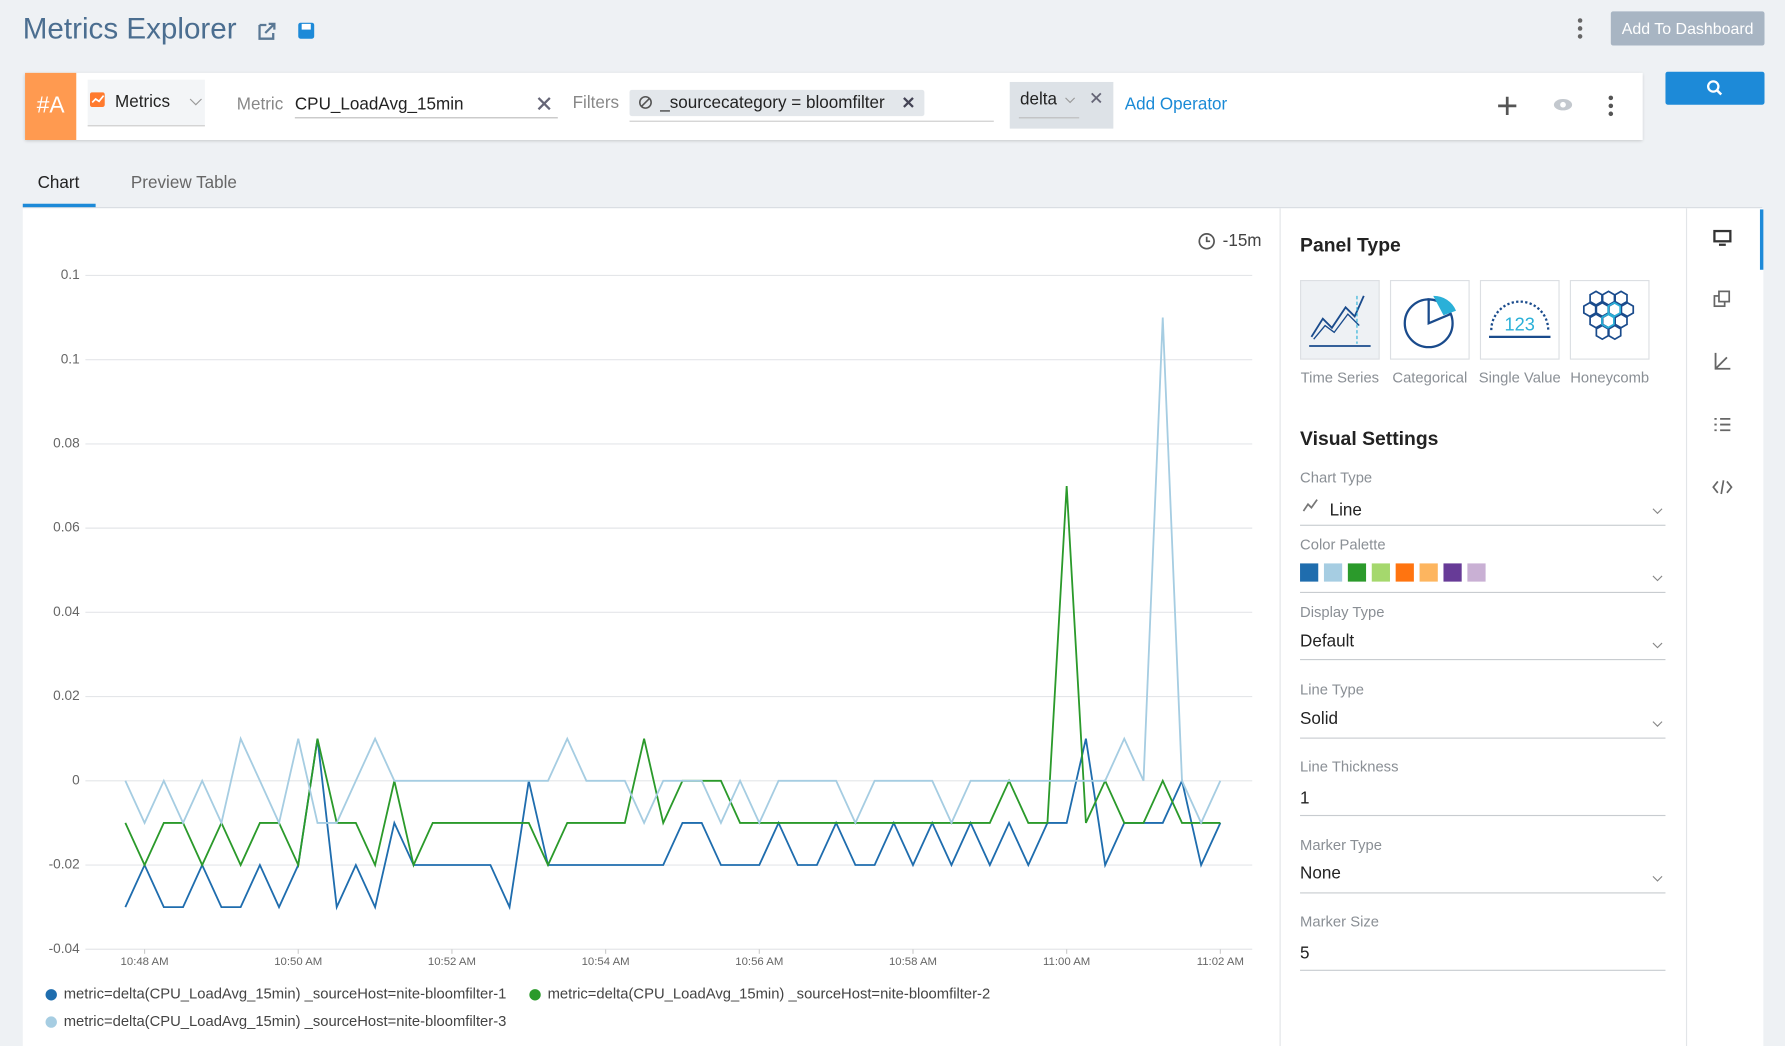  What do you see at coordinates (66, 611) in the screenshot?
I see `y-tick-label: 0.04` at bounding box center [66, 611].